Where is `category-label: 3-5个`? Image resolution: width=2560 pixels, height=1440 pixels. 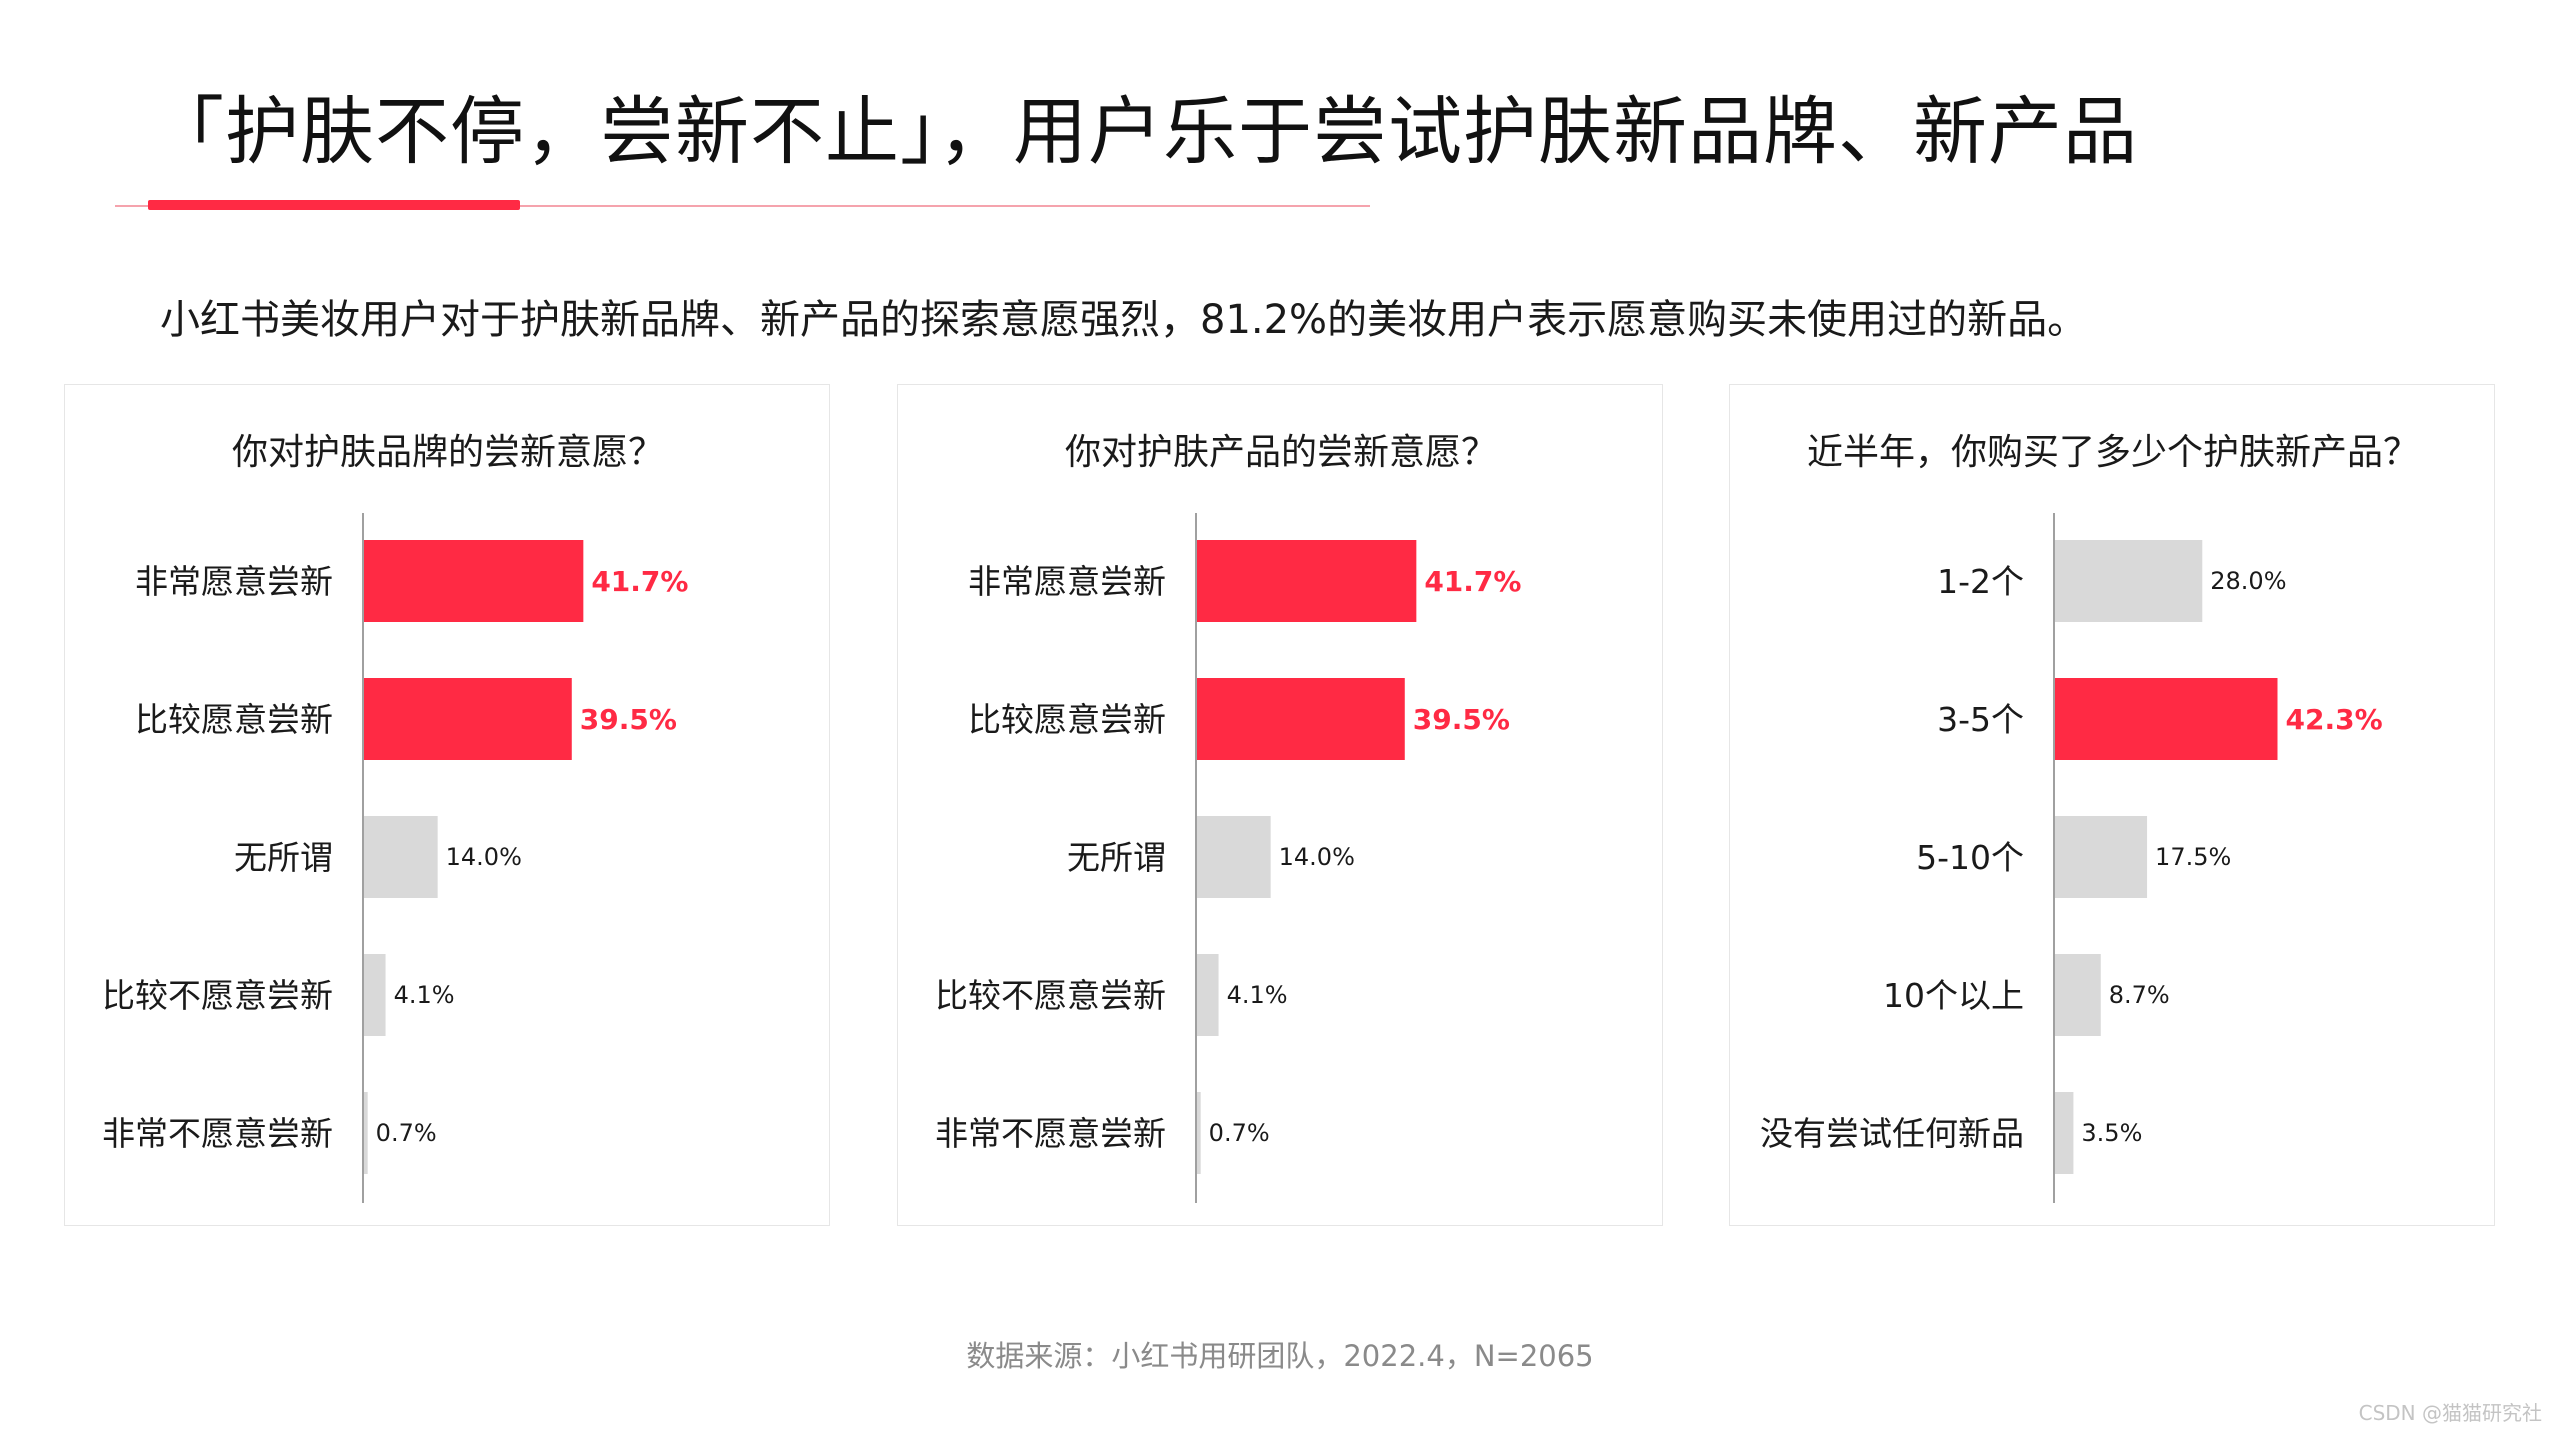
category-label: 3-5个 is located at coordinates (1980, 719).